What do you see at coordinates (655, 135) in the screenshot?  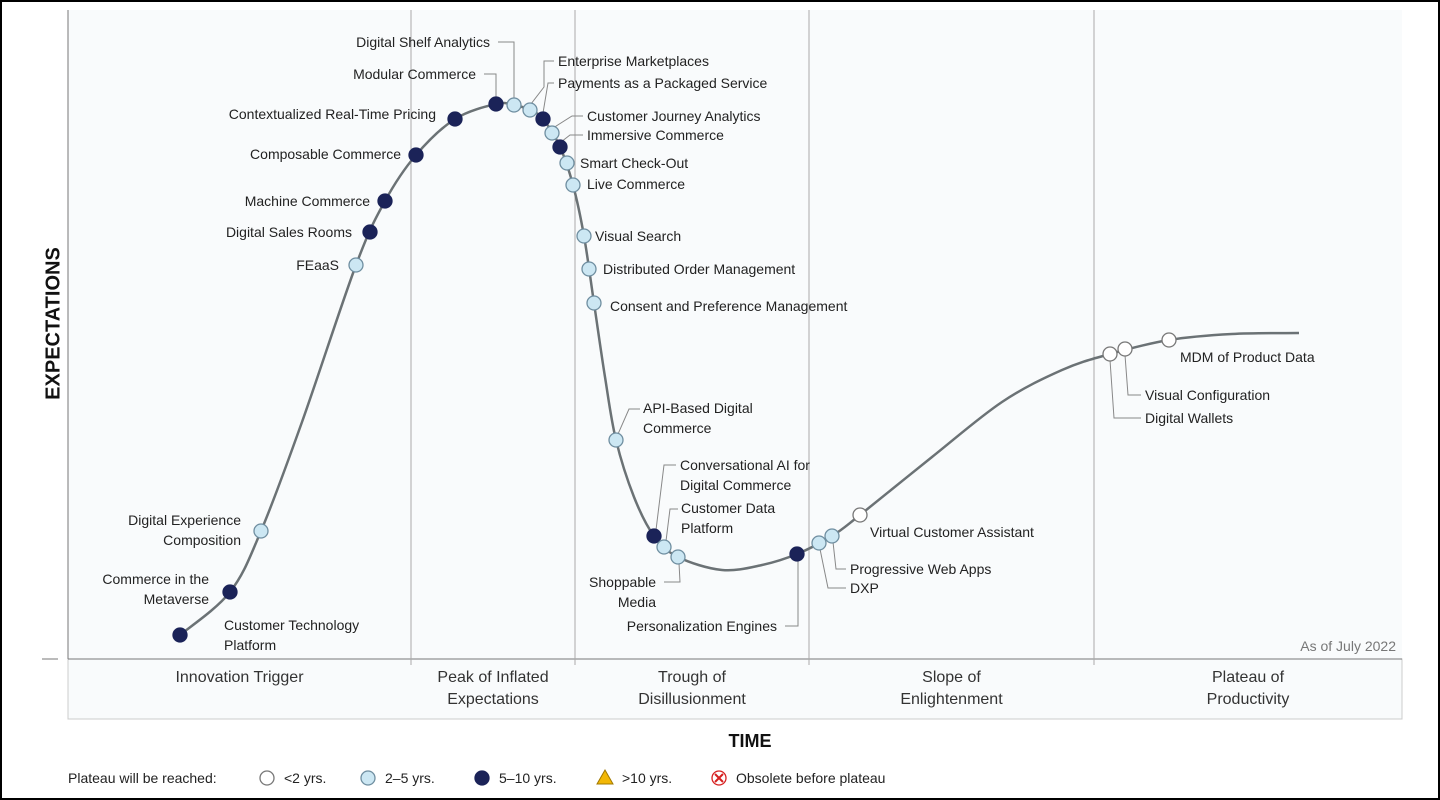 I see `technology-label: Immersive Commerce` at bounding box center [655, 135].